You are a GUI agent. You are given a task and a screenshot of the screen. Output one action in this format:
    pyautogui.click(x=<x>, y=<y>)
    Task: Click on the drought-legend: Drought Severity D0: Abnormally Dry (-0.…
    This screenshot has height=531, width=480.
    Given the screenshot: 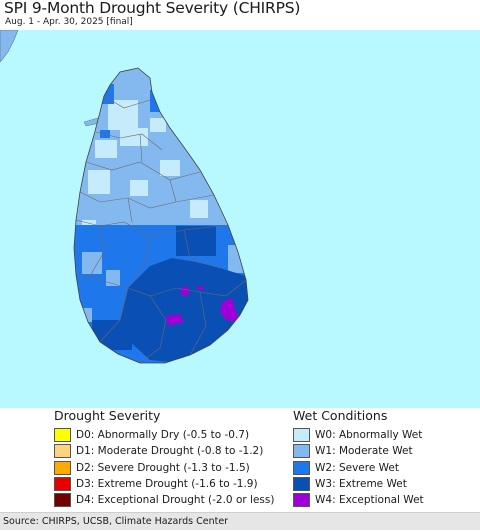 What is the action you would take?
    pyautogui.click(x=164, y=458)
    